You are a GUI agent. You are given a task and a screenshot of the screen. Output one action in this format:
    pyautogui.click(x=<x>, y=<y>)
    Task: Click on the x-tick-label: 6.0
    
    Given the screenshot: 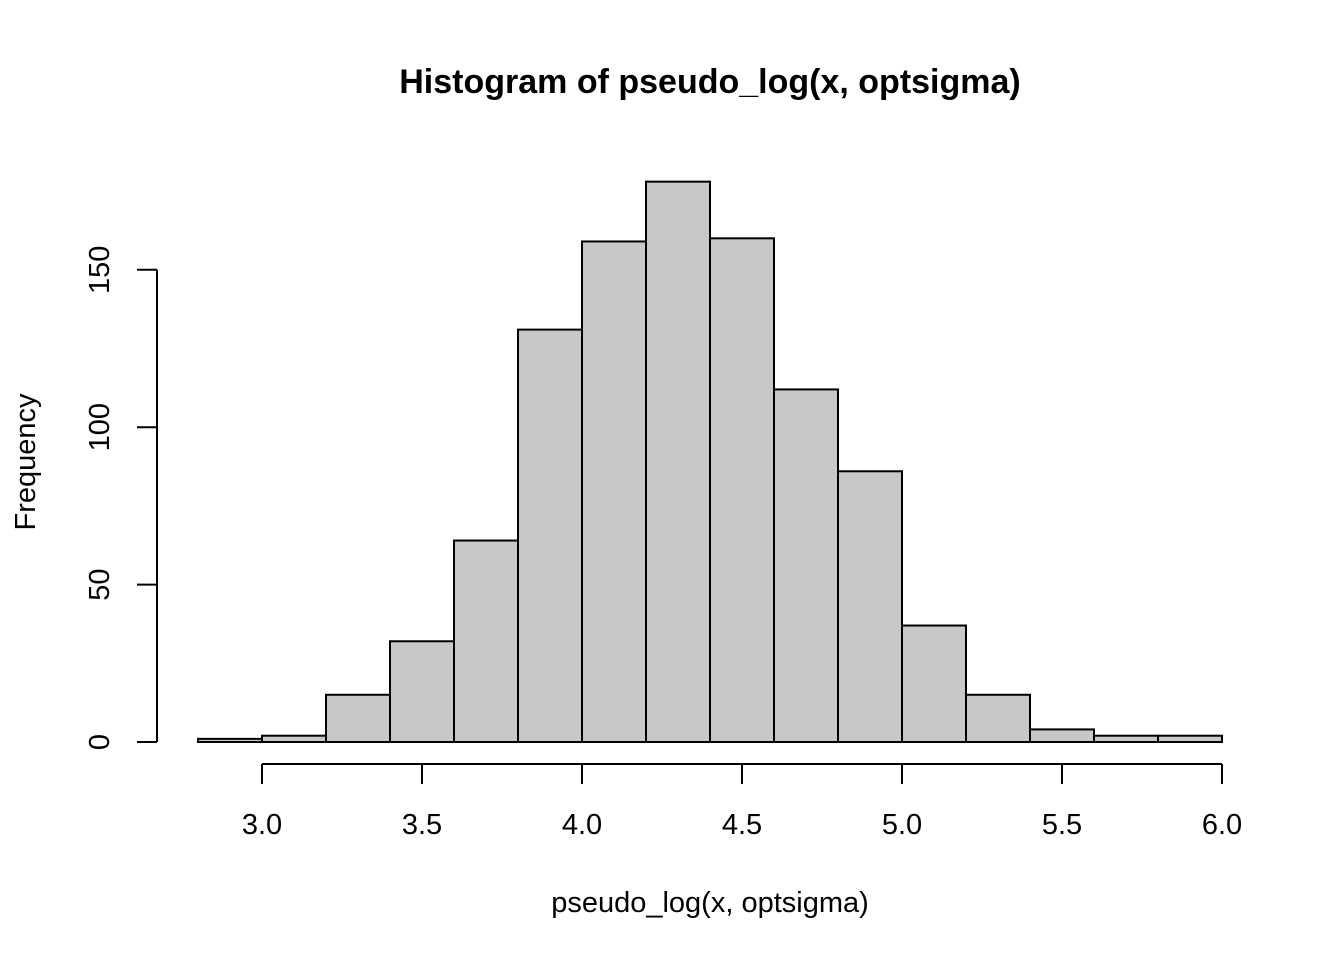 What is the action you would take?
    pyautogui.click(x=1222, y=825)
    